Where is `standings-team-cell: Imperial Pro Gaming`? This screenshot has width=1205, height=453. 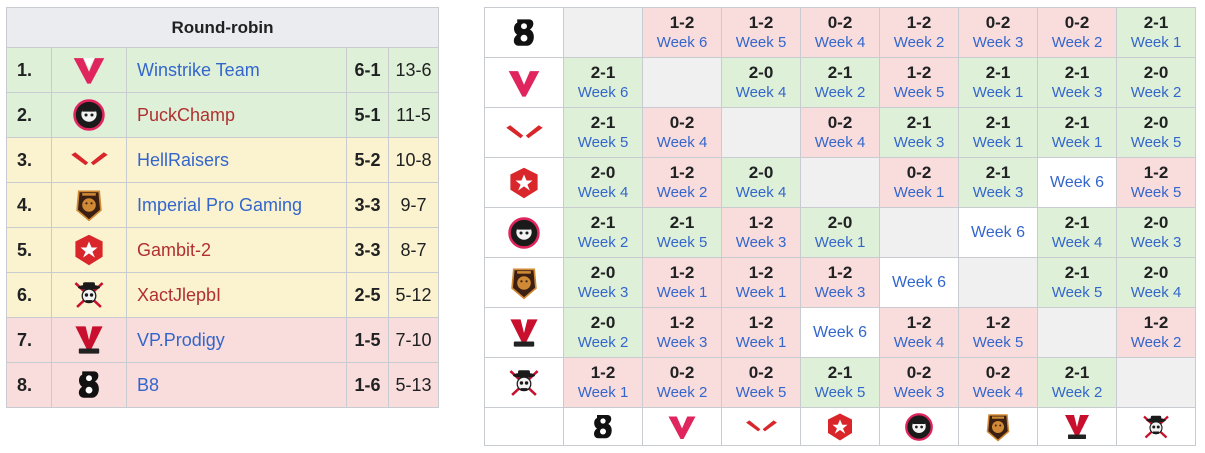
standings-team-cell: Imperial Pro Gaming is located at coordinates (236, 205).